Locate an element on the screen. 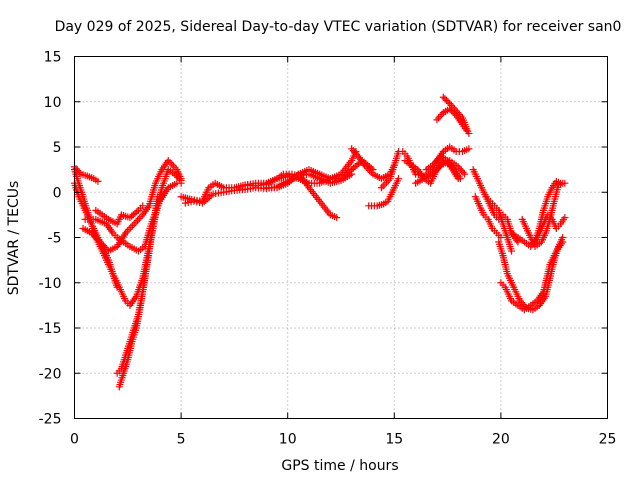  x-tick-label: 10 is located at coordinates (288, 440).